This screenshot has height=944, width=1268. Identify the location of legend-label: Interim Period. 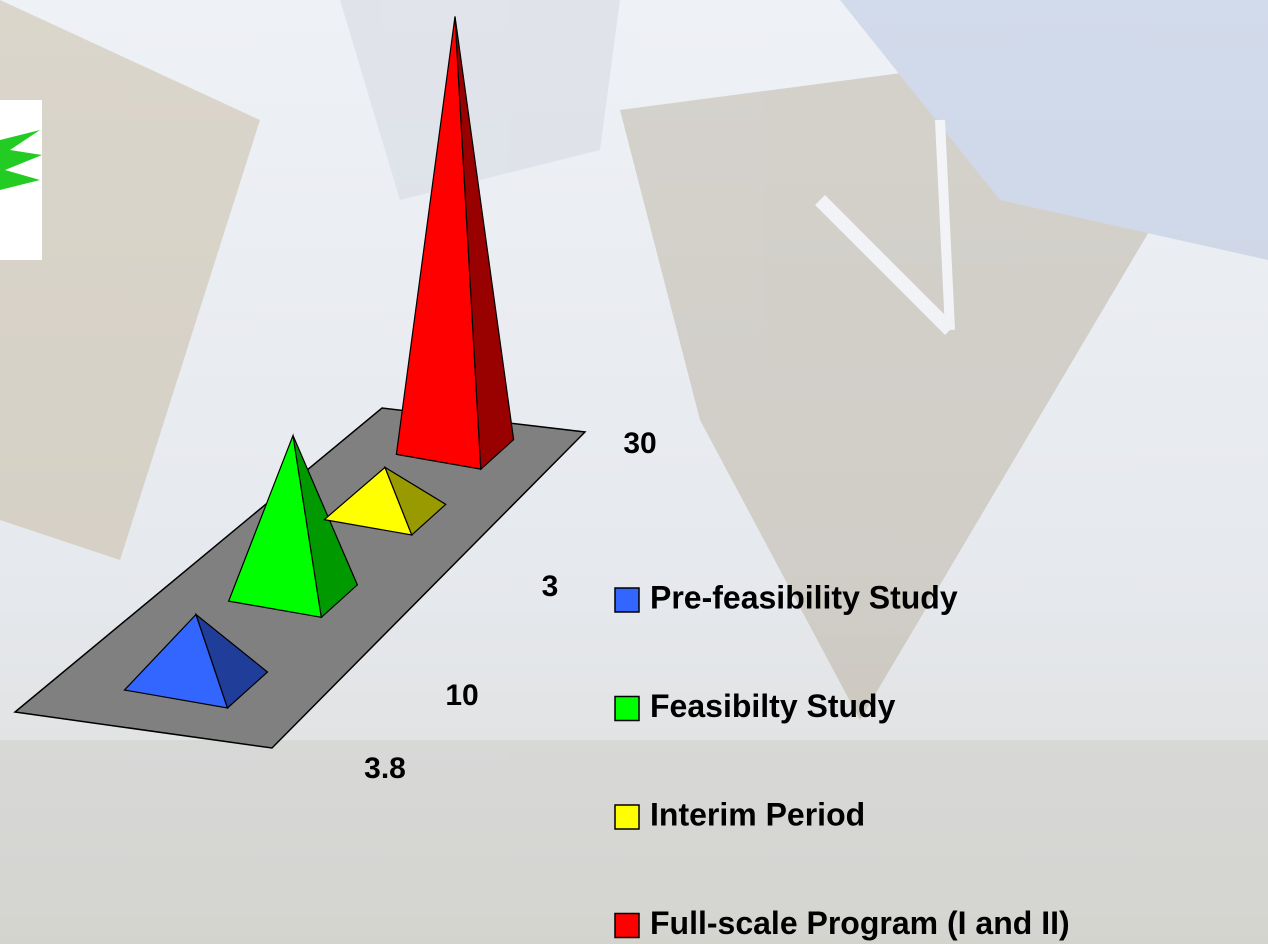
(757, 814).